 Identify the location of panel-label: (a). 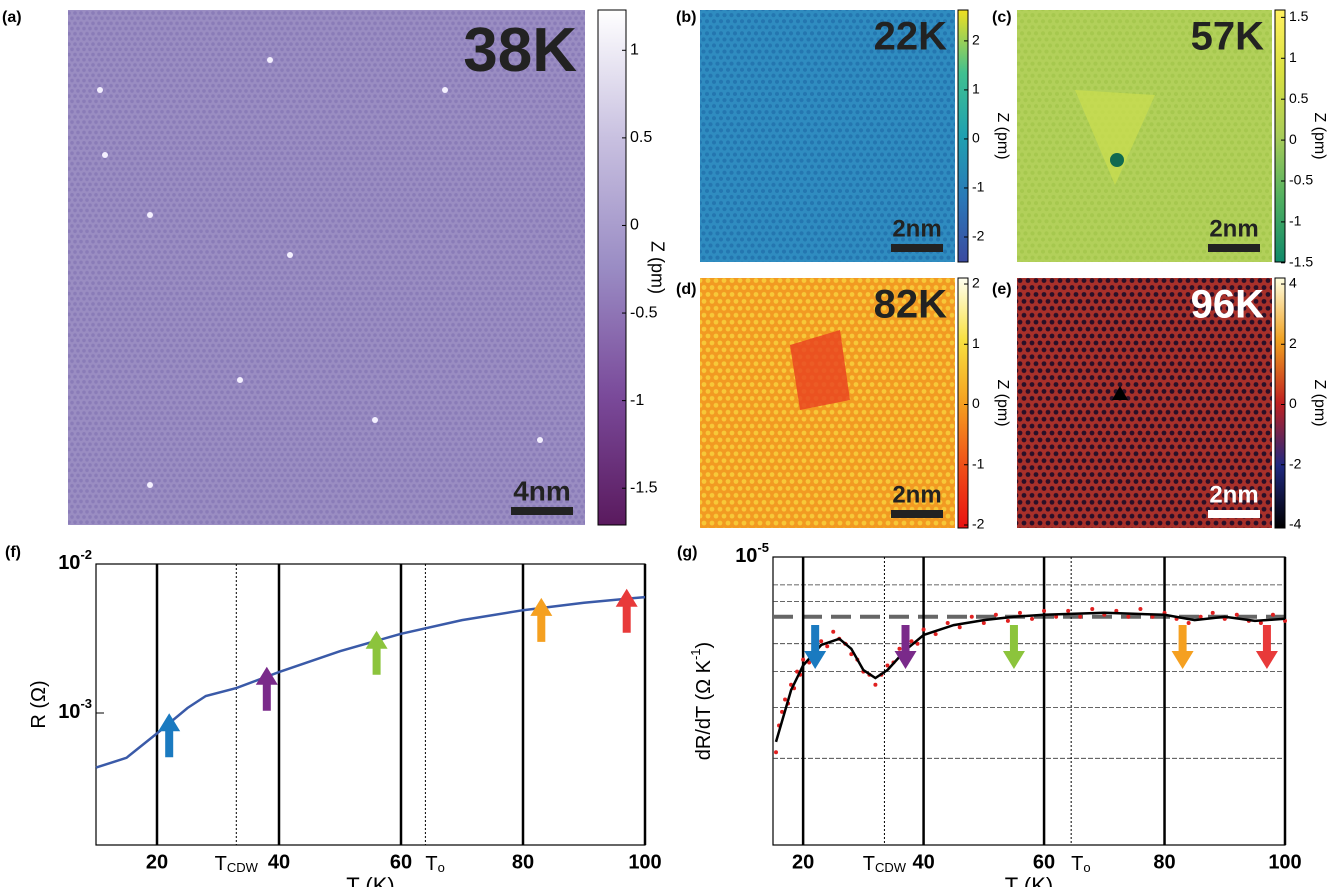
(12, 17).